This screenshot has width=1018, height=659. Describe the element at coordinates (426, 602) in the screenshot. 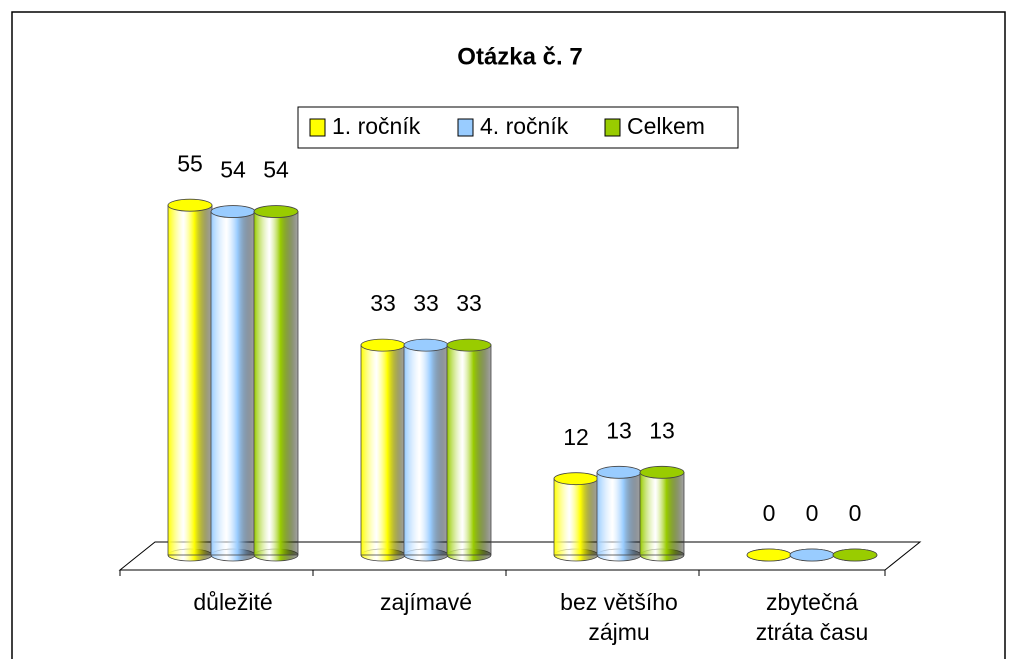

I see `x-tick-label: zajímavé` at that location.